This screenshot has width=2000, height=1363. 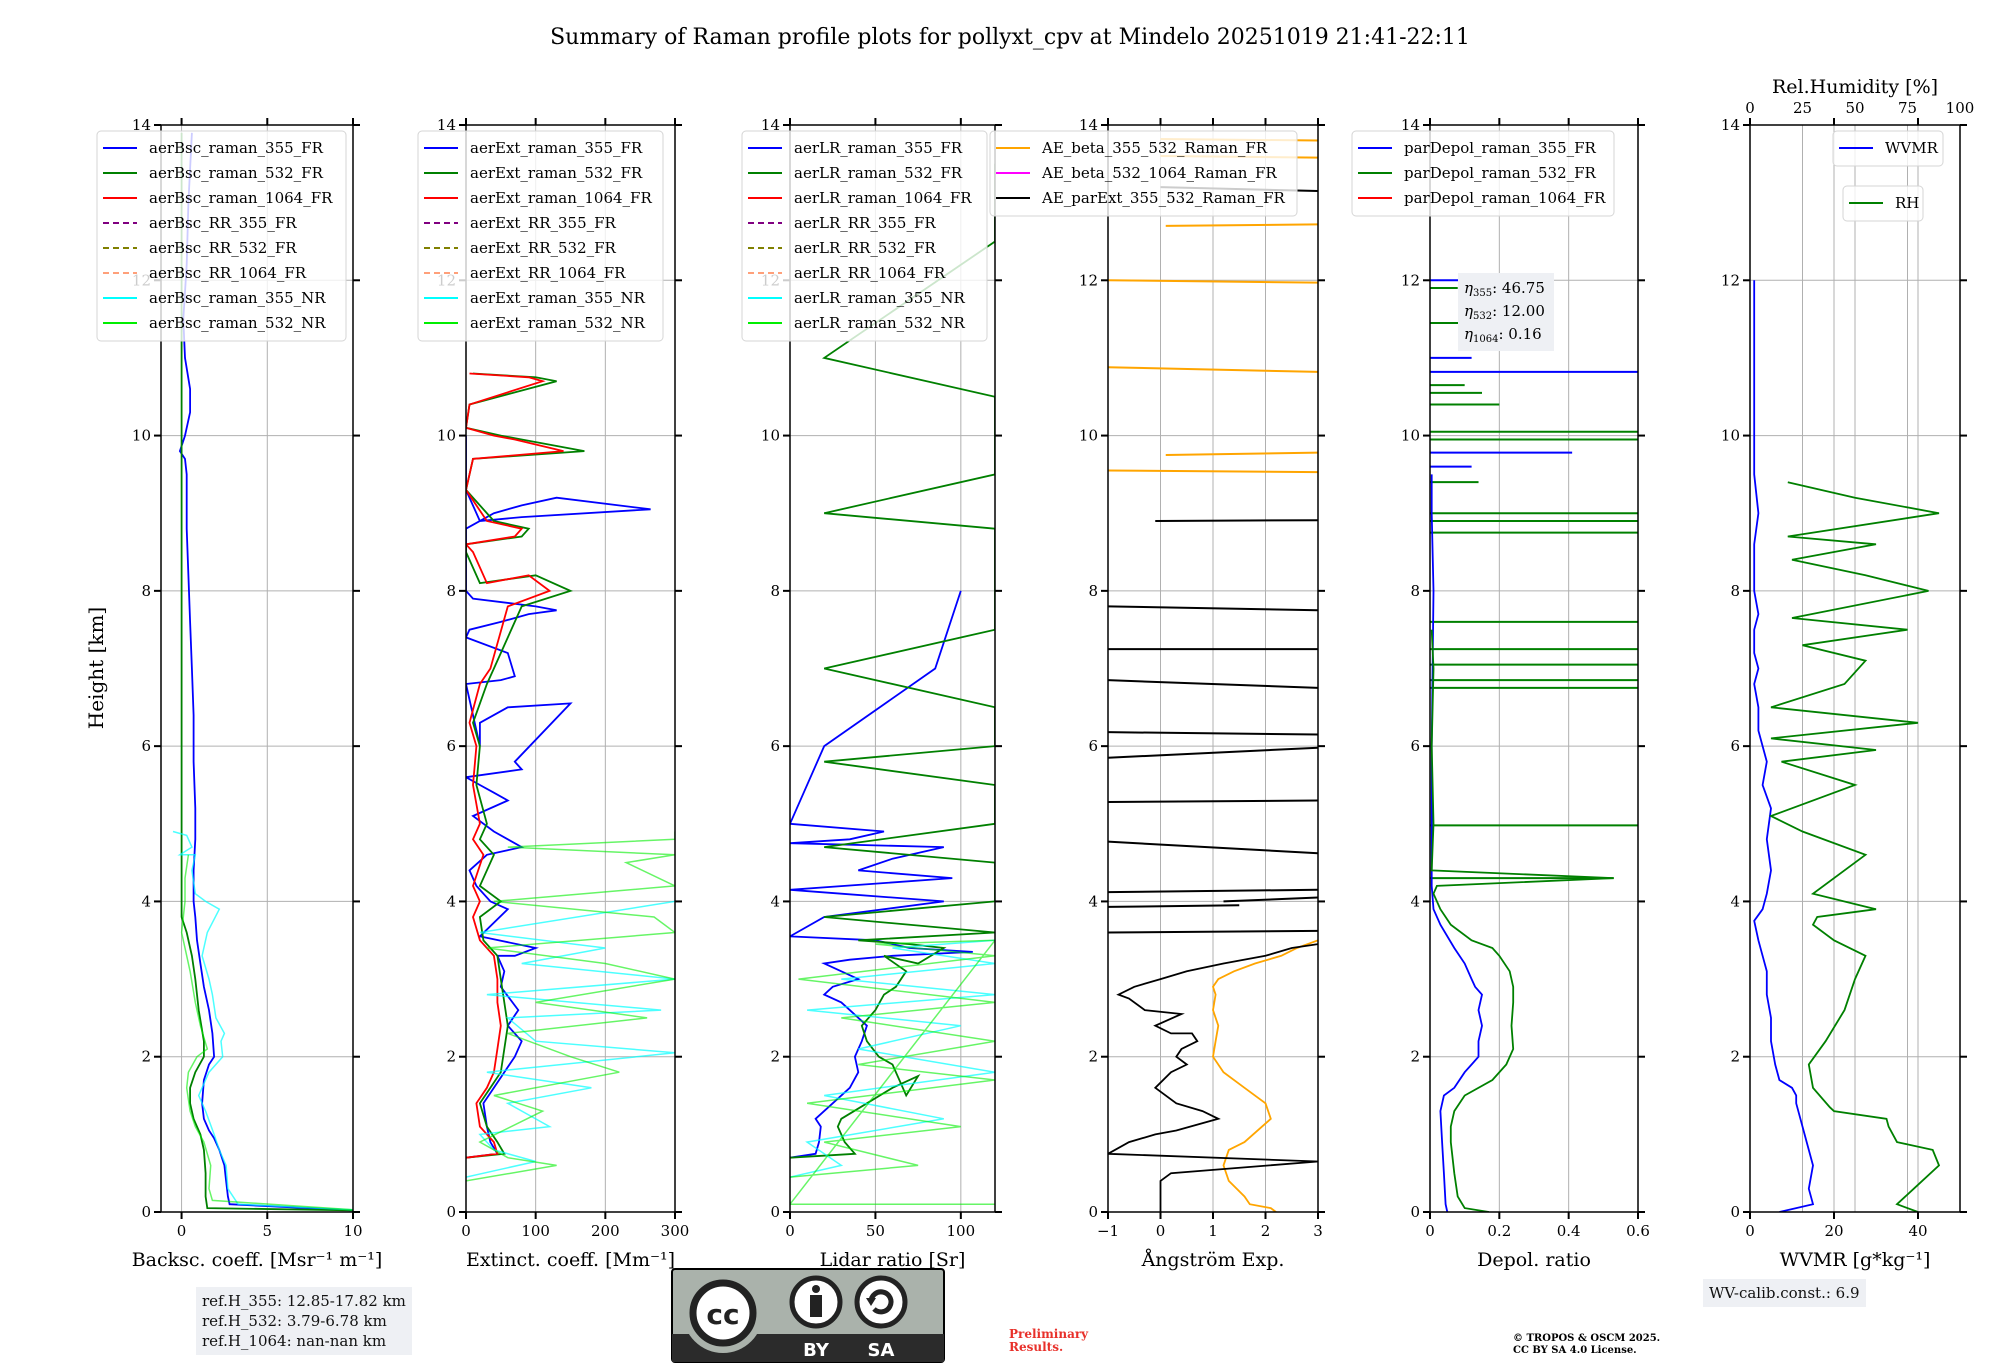 I want to click on x-axis-label: Extinct. coeff. [Mm⁻¹], so click(x=570, y=1260).